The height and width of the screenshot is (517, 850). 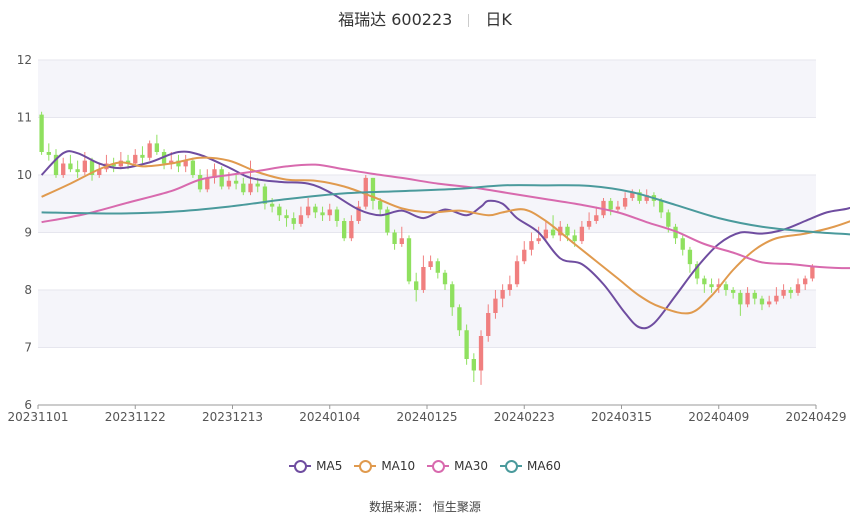 I want to click on ma60-line, so click(x=445, y=210).